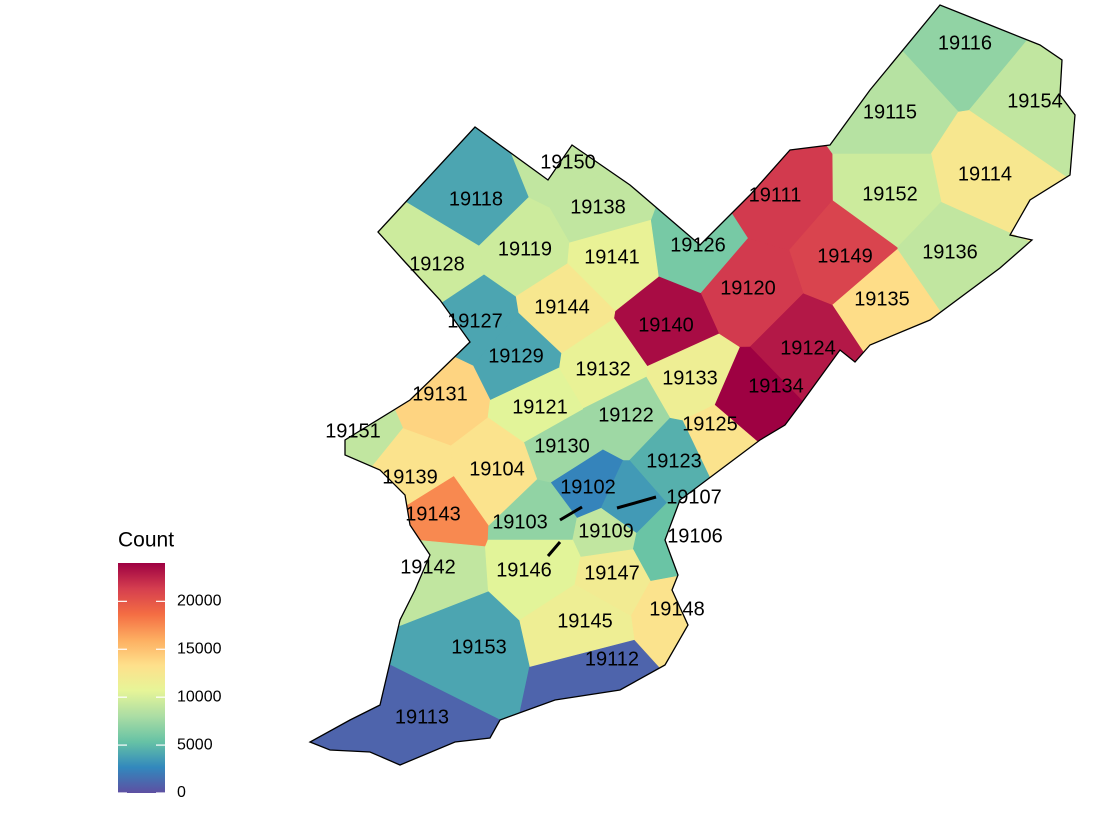 The image size is (1114, 818). What do you see at coordinates (433, 514) in the screenshot?
I see `zip-label: 19143` at bounding box center [433, 514].